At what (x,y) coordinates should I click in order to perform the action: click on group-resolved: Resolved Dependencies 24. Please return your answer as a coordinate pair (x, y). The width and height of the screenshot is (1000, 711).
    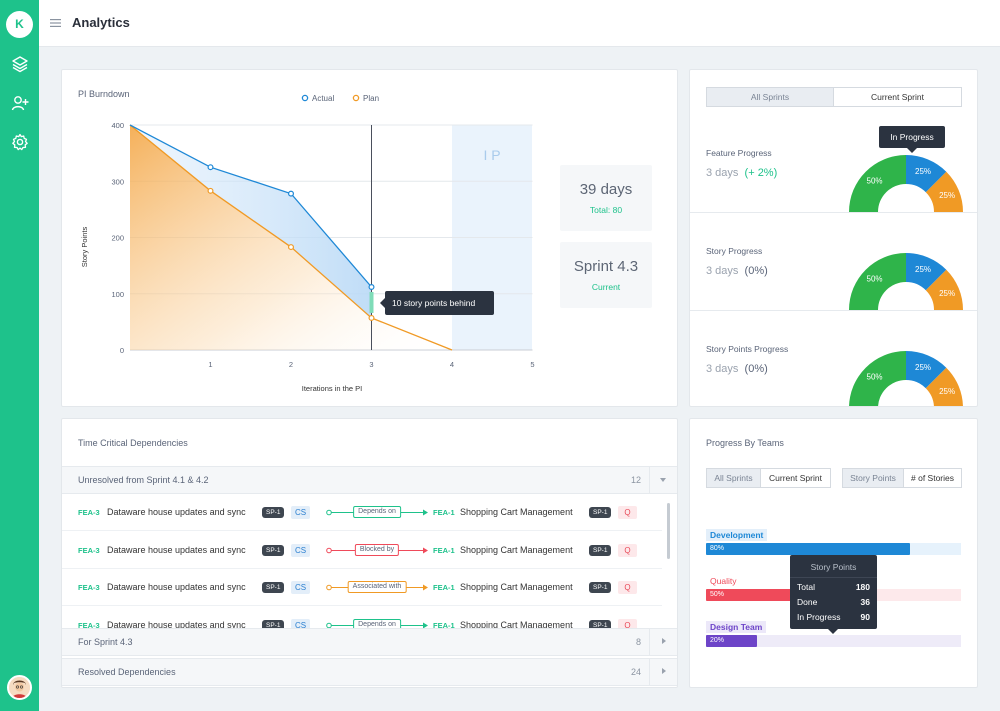
    Looking at the image, I should click on (369, 672).